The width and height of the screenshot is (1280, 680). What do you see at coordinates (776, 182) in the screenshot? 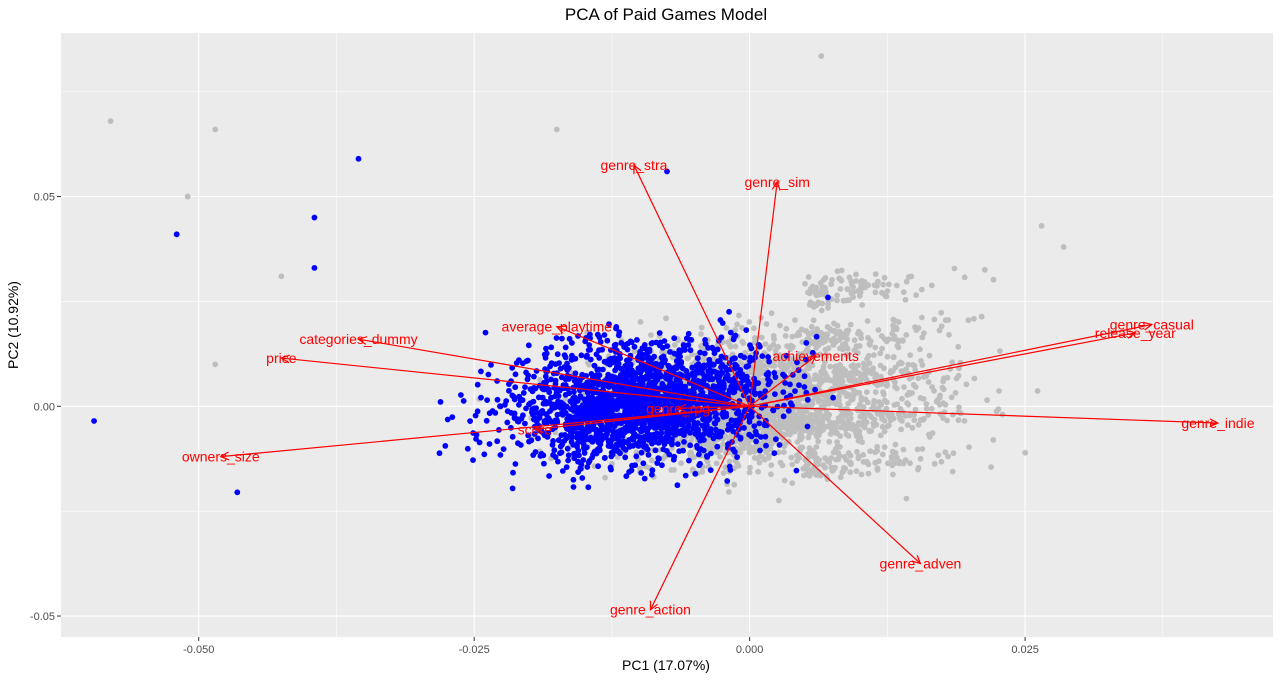
I see `loading-label-genre_sim: genre_sim` at bounding box center [776, 182].